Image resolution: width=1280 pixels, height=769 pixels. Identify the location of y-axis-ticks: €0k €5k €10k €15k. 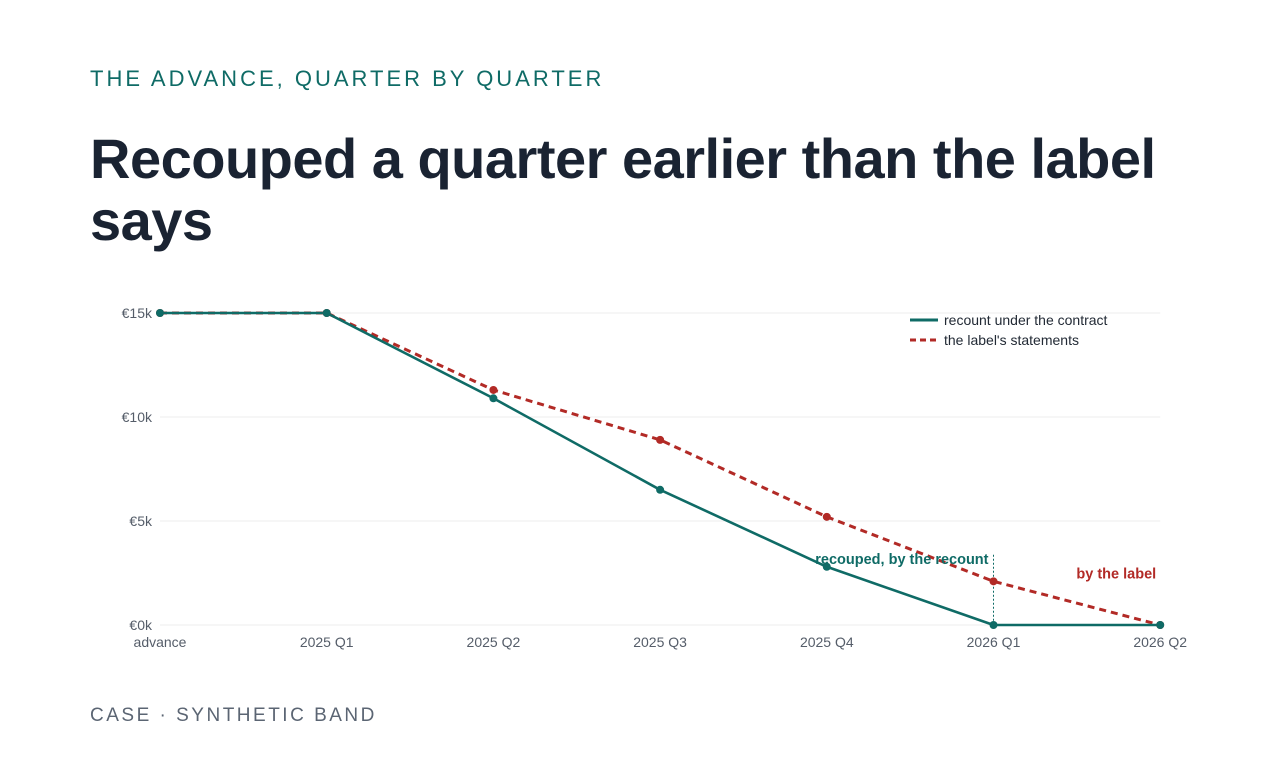
(137, 469).